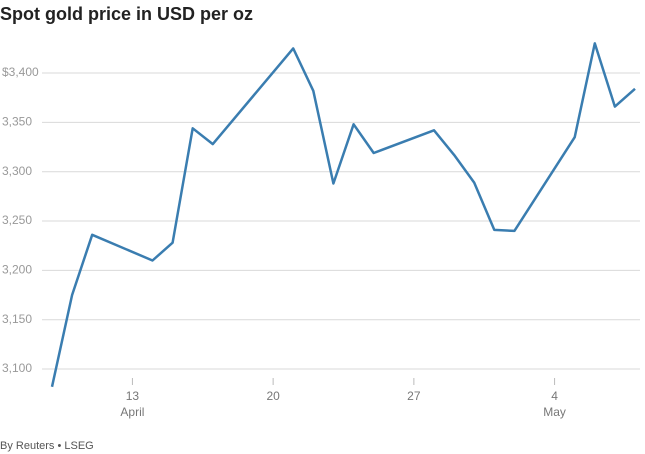  Describe the element at coordinates (20, 72) in the screenshot. I see `y-tick-label: $3,400` at that location.